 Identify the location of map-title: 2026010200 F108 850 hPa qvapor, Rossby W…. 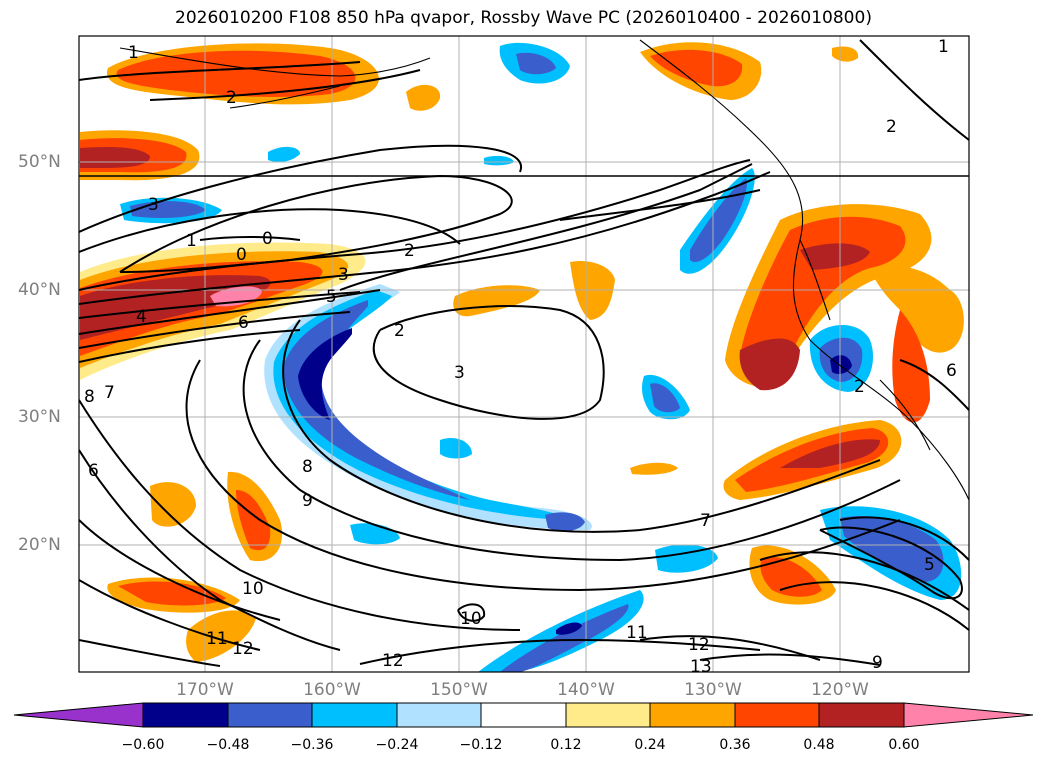
(523, 18).